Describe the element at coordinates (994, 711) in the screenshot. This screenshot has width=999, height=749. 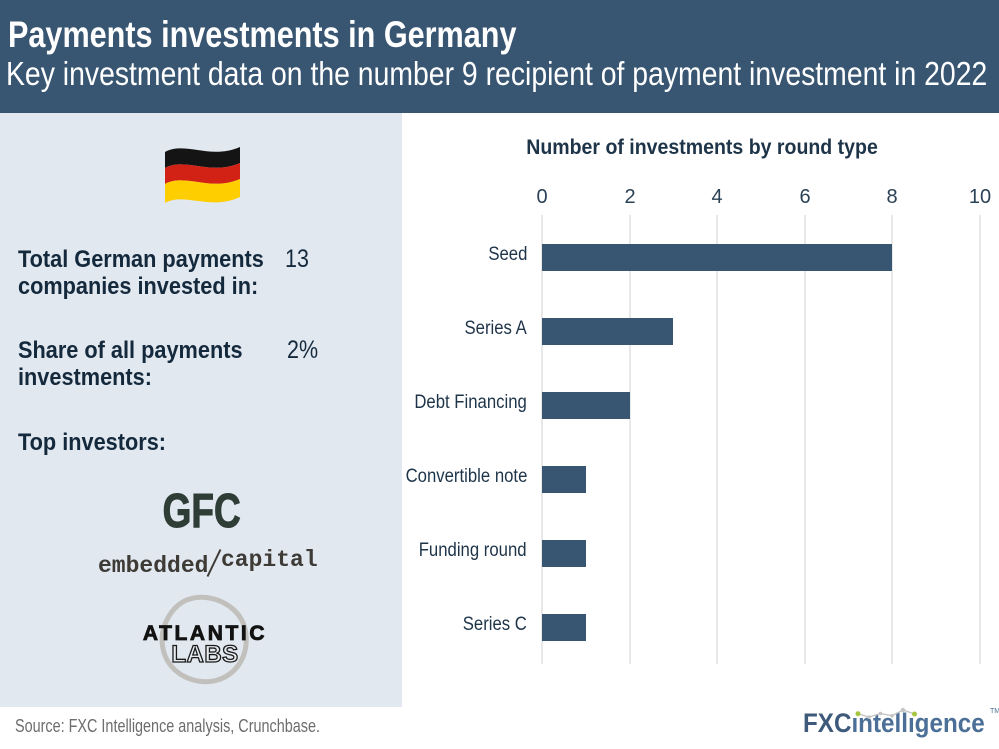
I see `svg-text: TM` at that location.